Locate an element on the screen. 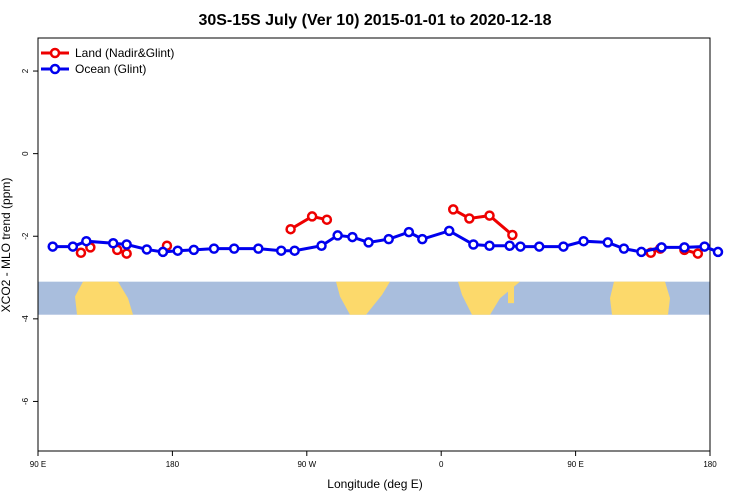  series-line is located at coordinates (483, 222).